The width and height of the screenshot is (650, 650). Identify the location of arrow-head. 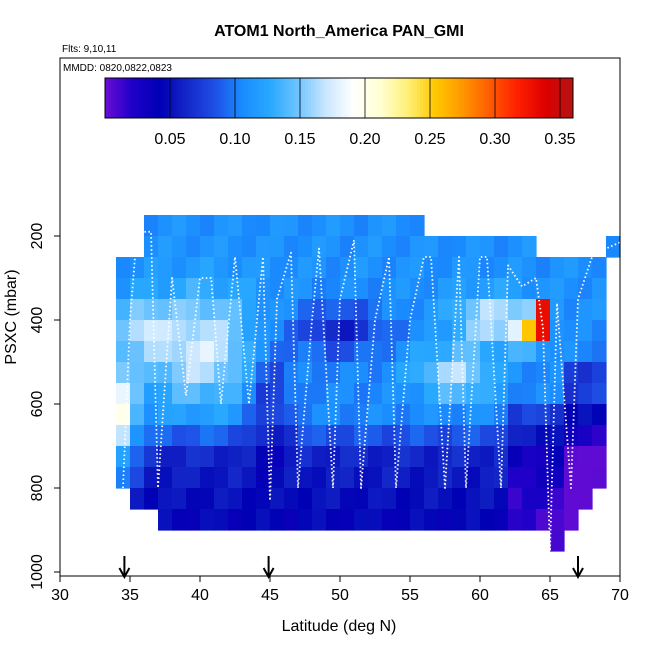
(124, 573).